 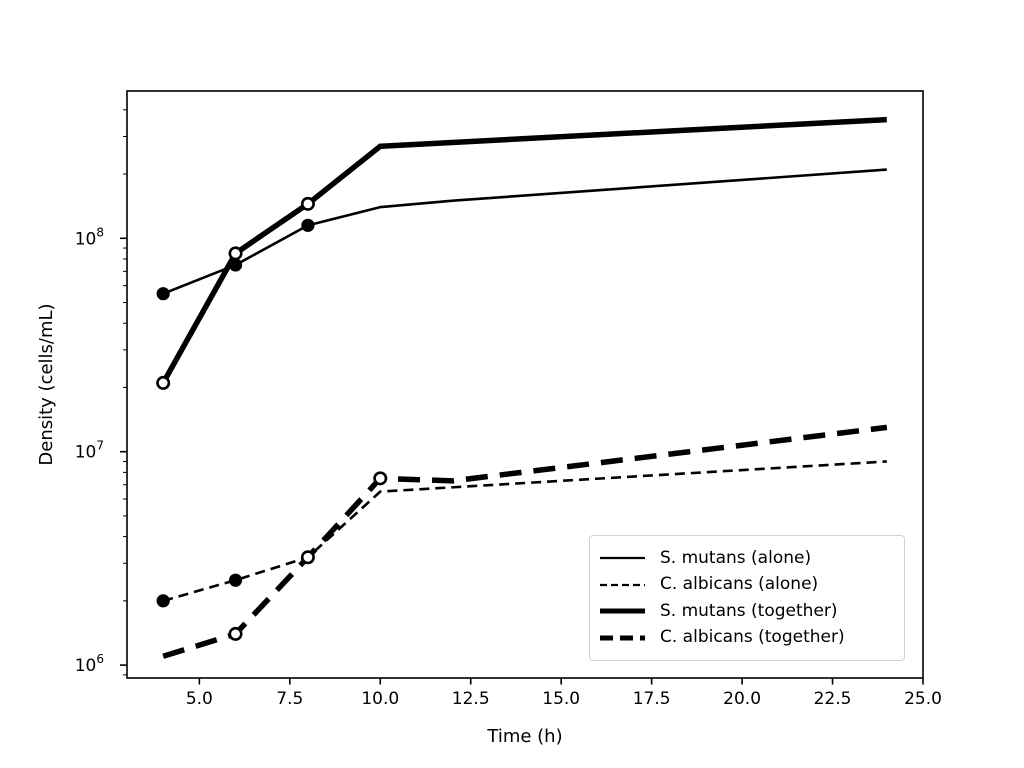 I want to click on y-tick-label: 10⁸, so click(x=89, y=237).